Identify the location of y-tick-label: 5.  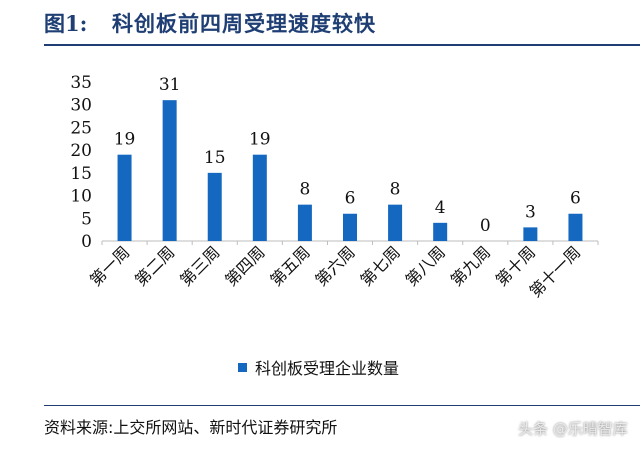
(86, 219).